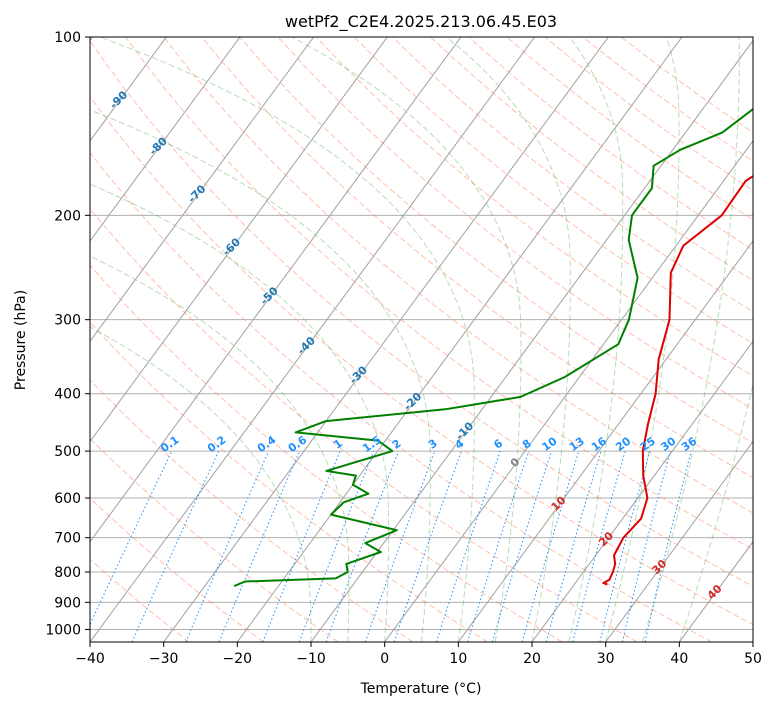 The width and height of the screenshot is (775, 708). I want to click on y-tick-label-900: 900, so click(67, 603).